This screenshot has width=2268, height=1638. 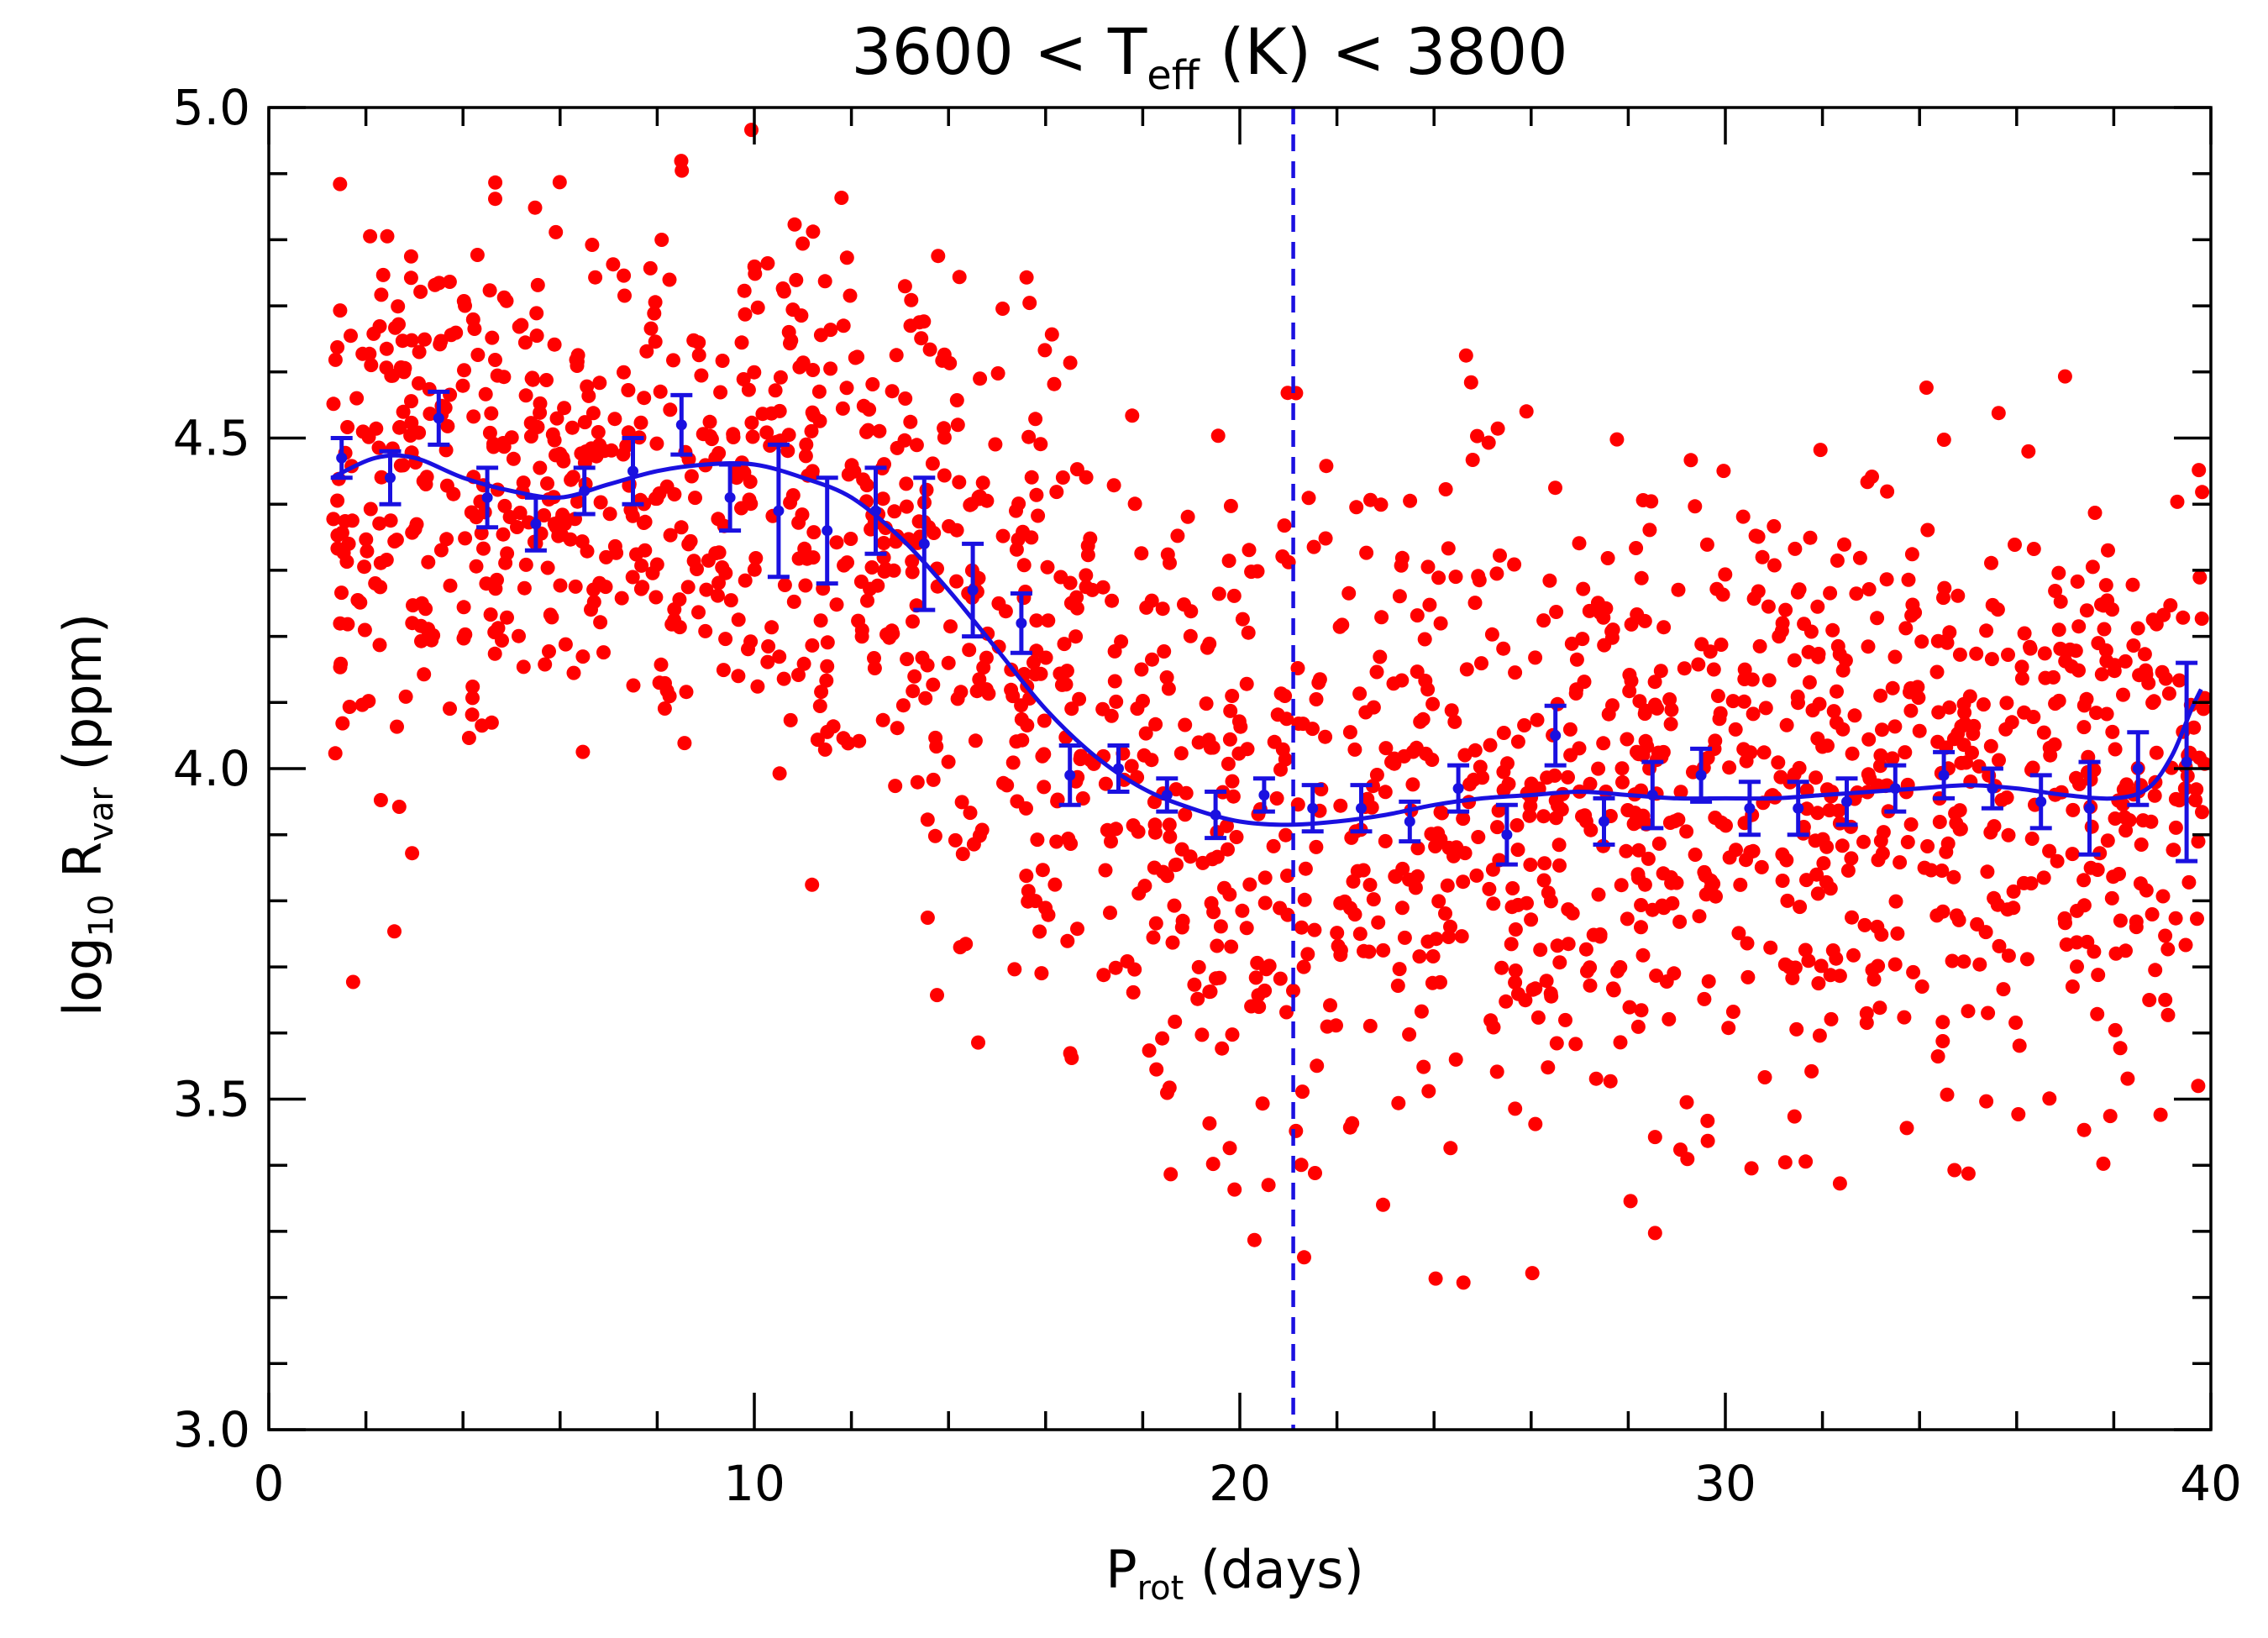 I want to click on y-tick-label-3.5: 3.5, so click(x=211, y=1099).